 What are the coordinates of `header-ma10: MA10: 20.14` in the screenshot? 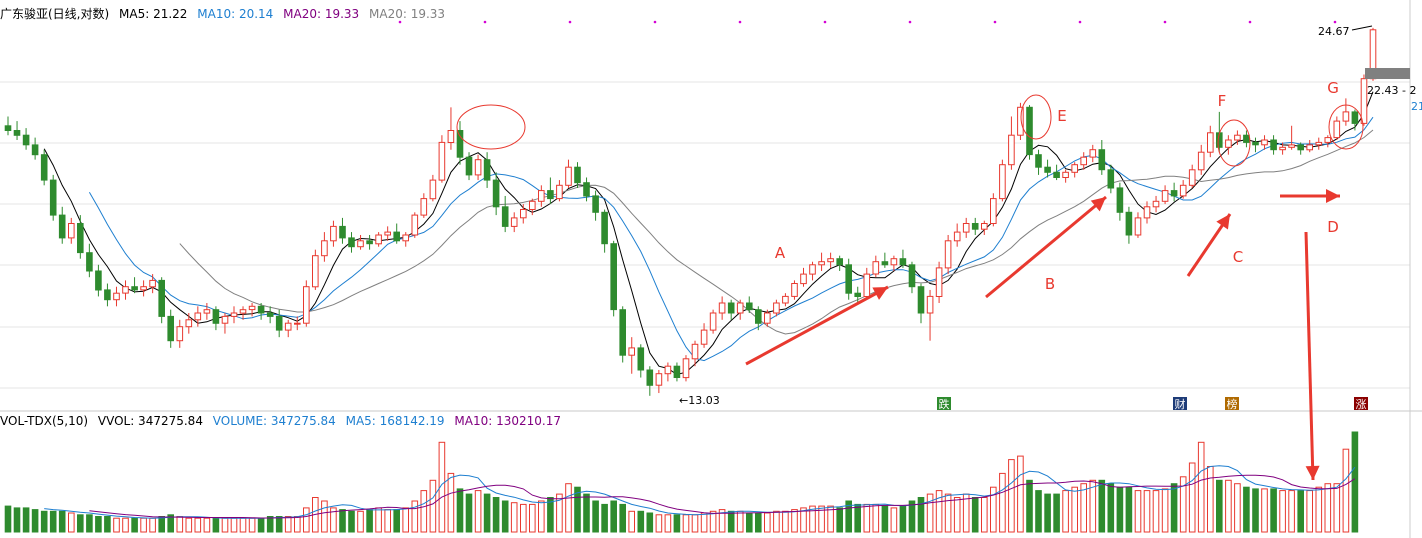 It's located at (235, 14).